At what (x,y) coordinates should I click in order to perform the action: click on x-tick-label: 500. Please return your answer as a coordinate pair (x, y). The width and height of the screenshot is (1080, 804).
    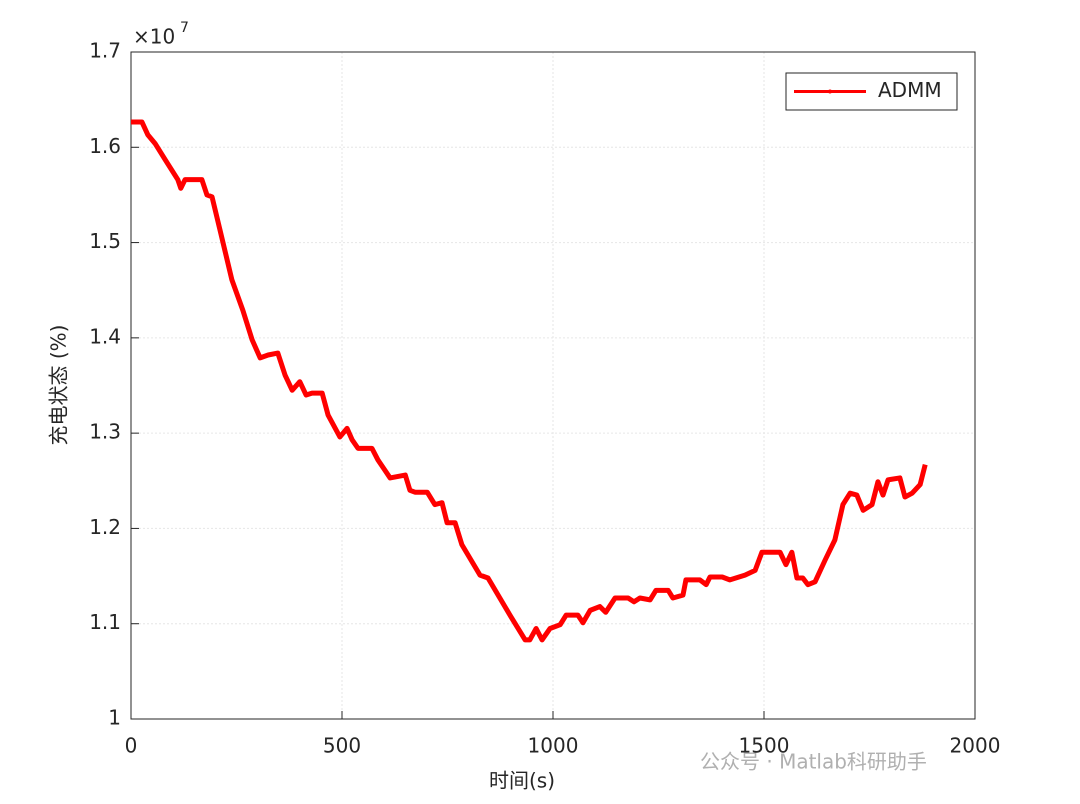
    Looking at the image, I should click on (342, 746).